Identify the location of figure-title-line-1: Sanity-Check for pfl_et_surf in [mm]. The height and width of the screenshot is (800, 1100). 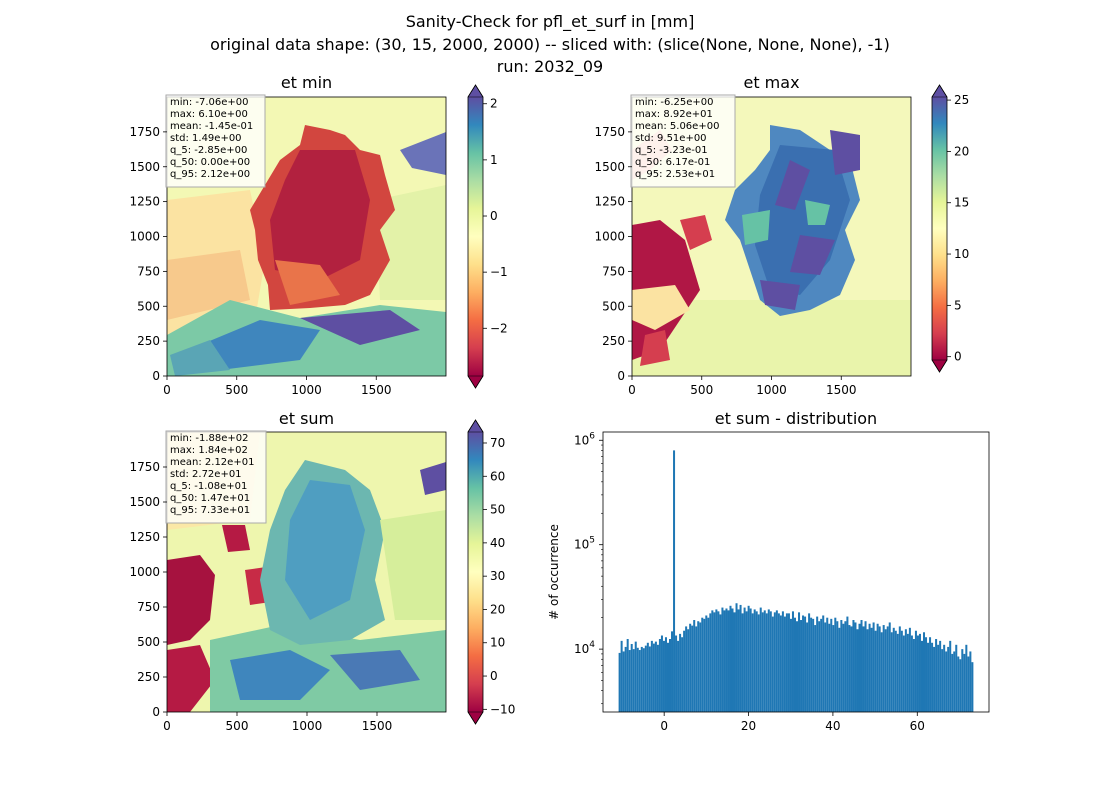
(550, 21).